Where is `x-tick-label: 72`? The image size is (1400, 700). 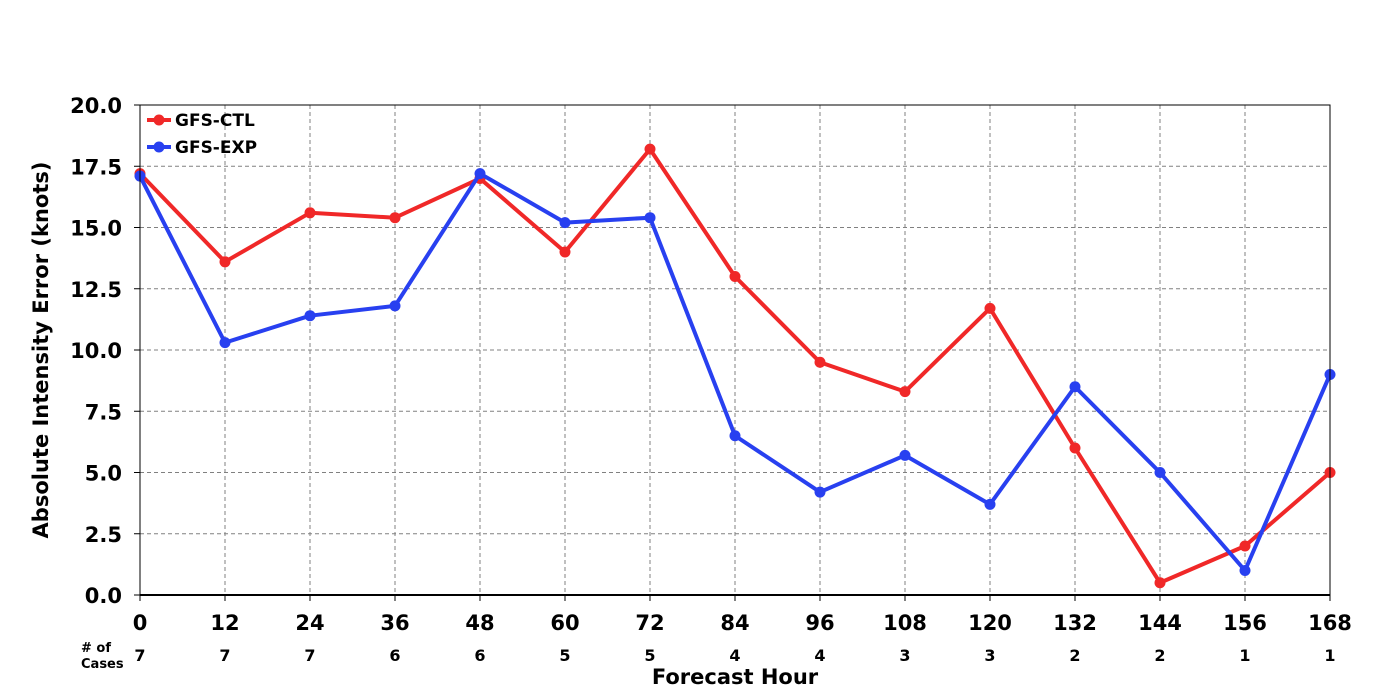
x-tick-label: 72 is located at coordinates (649, 623).